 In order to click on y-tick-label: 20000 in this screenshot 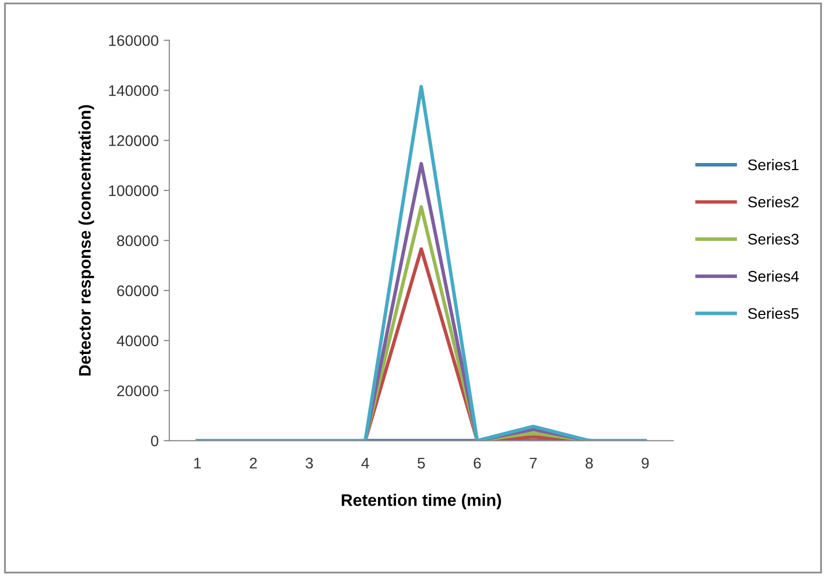, I will do `click(137, 390)`.